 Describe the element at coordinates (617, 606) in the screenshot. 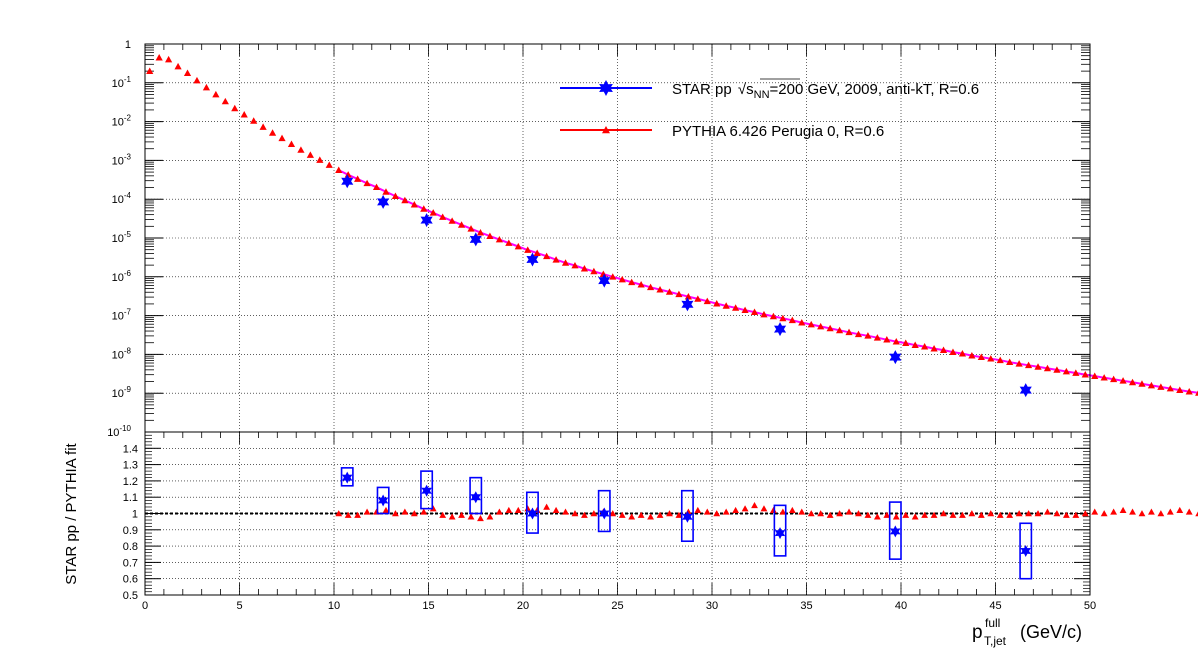

I see `ratio-x-tick-label: 25` at that location.